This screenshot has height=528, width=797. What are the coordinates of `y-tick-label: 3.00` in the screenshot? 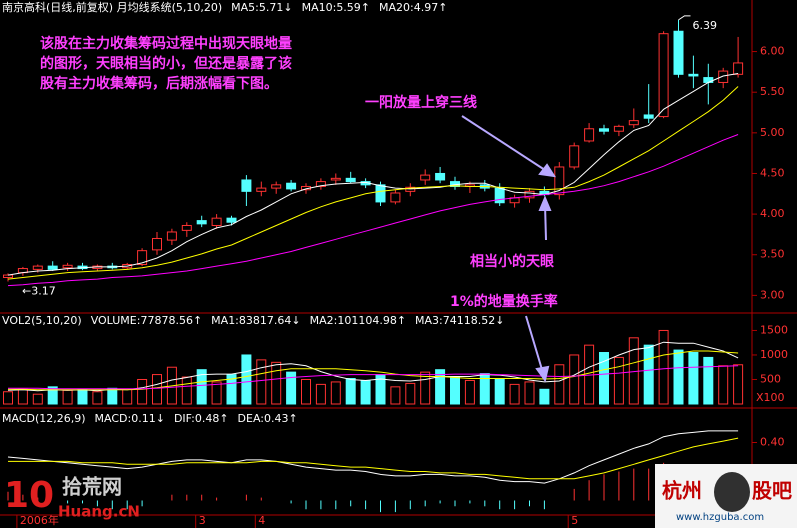 It's located at (772, 294).